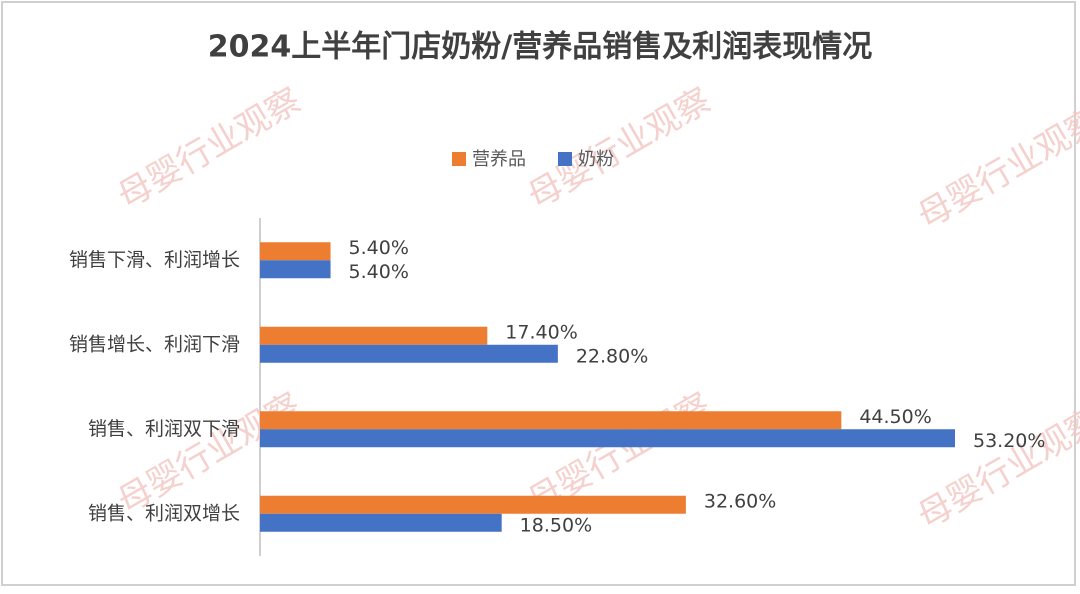  I want to click on category-label: 销售增长、利润下滑, so click(154, 344).